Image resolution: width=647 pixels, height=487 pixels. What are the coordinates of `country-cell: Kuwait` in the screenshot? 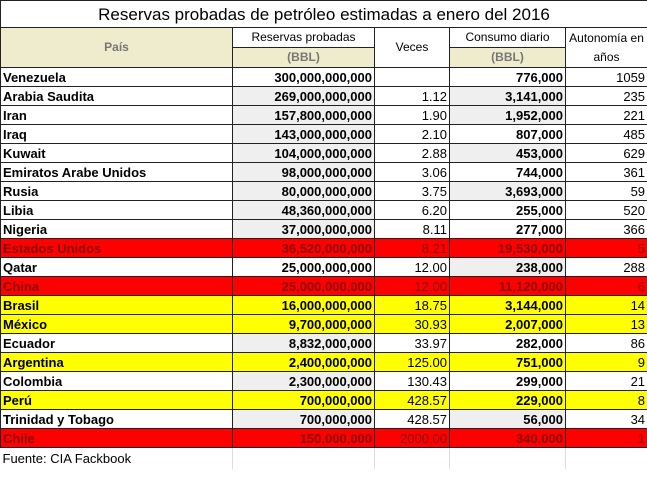 It's located at (116, 153).